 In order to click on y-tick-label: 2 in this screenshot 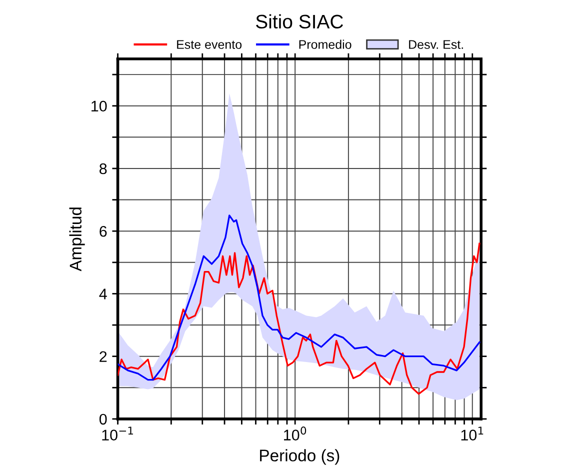, I will do `click(103, 356)`.